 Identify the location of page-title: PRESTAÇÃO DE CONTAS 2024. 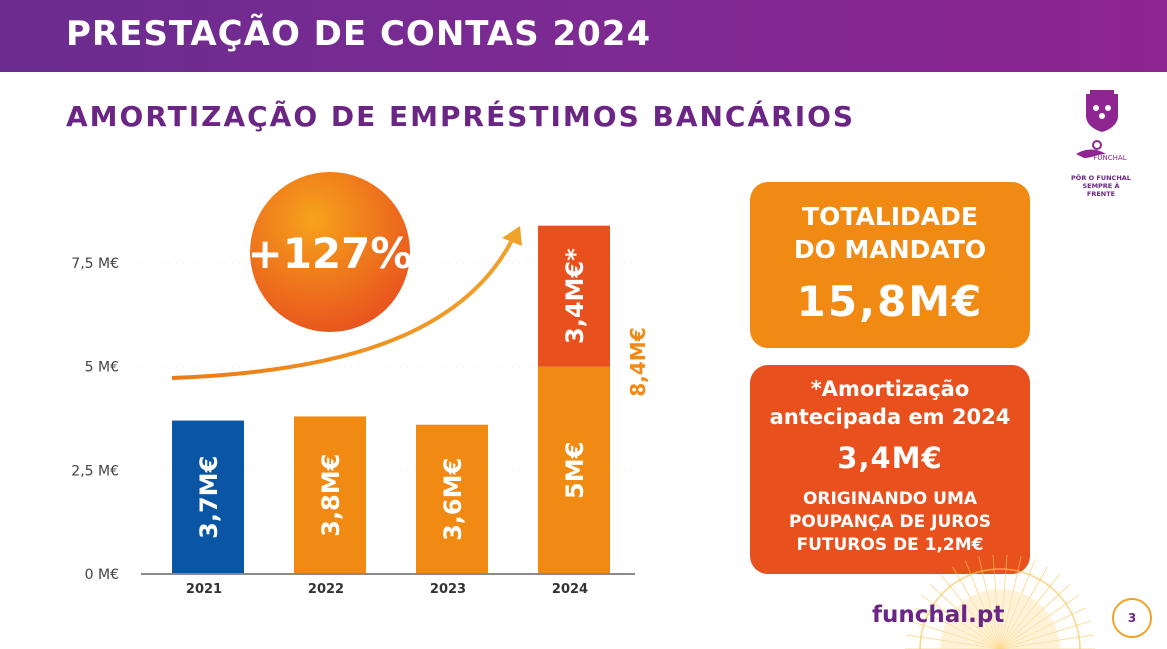
(359, 34).